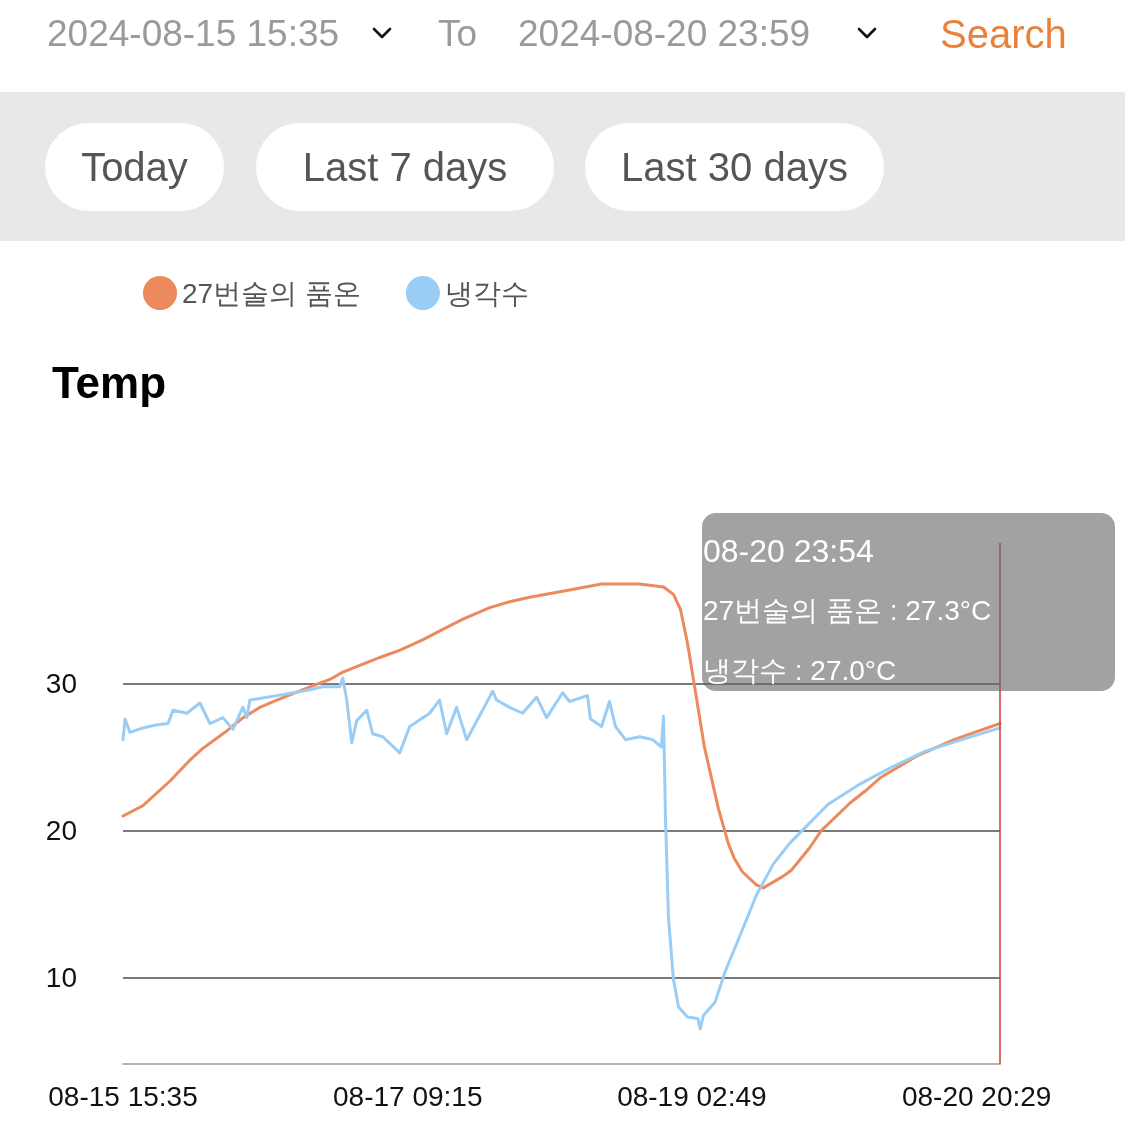 This screenshot has width=1125, height=1125. Describe the element at coordinates (734, 167) in the screenshot. I see `pill-button: Last 30 days` at that location.